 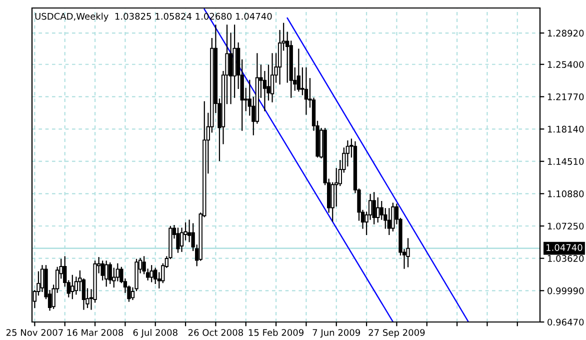 What do you see at coordinates (566, 129) in the screenshot?
I see `y-tick-label: 1.18140` at bounding box center [566, 129].